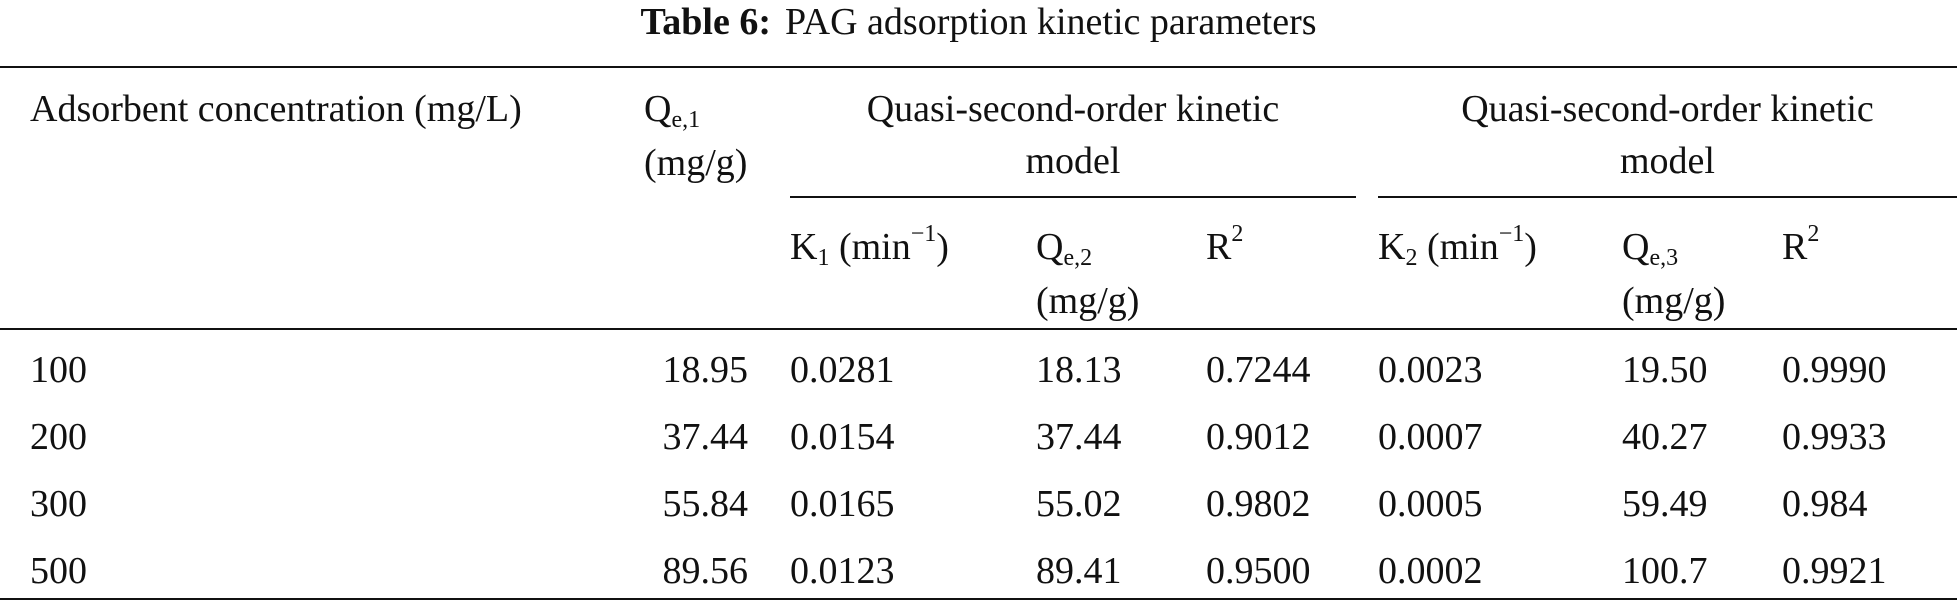  Describe the element at coordinates (276, 109) in the screenshot. I see `header-concentration: Adsorbent concentration (mg/L)` at that location.